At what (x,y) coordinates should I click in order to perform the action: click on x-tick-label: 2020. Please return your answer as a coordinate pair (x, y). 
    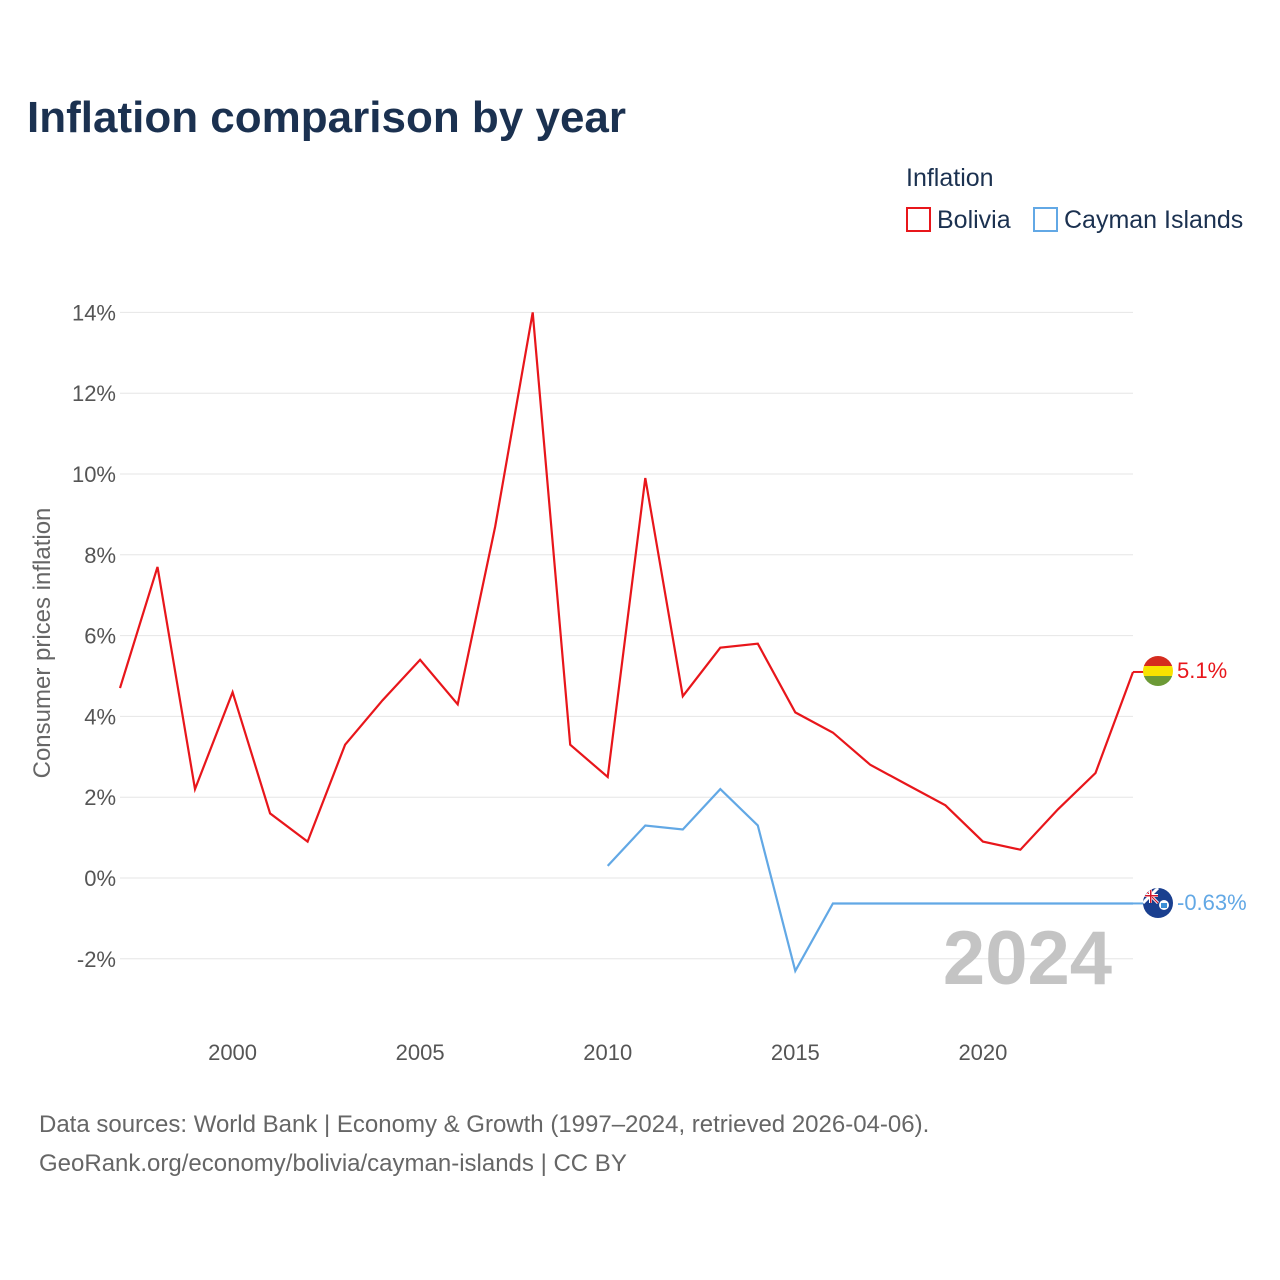
    Looking at the image, I should click on (982, 1052).